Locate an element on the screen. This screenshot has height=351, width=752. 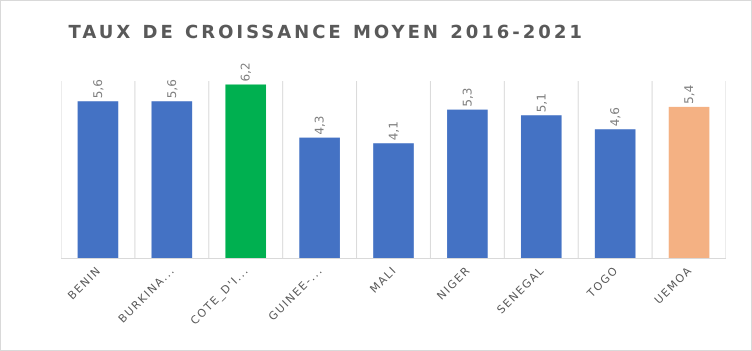
data-label: 5,4 is located at coordinates (689, 94).